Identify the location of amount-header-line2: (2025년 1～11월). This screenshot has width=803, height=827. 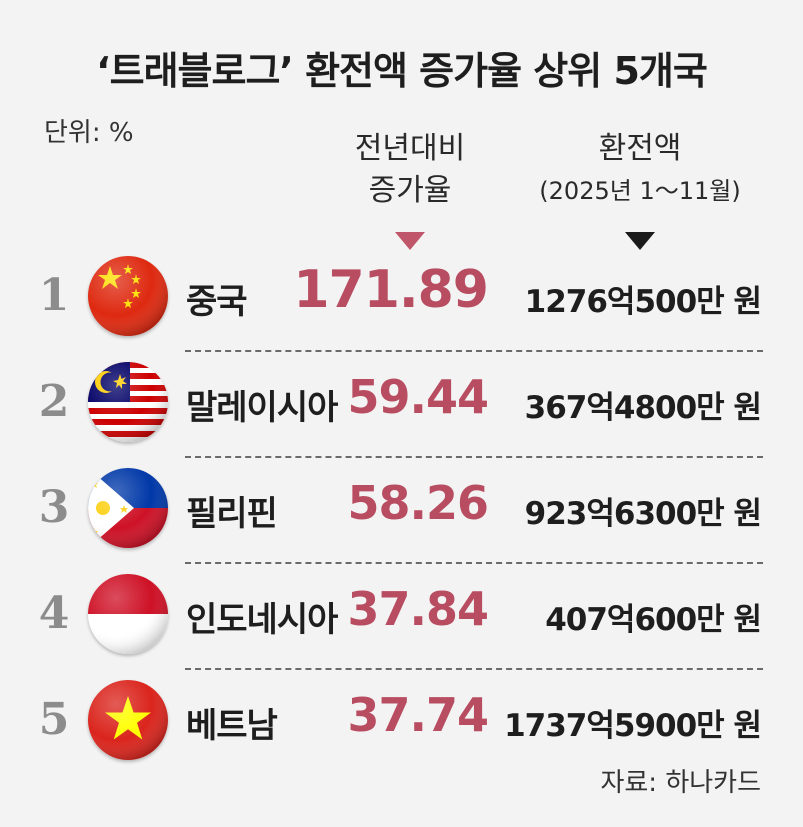
(640, 191).